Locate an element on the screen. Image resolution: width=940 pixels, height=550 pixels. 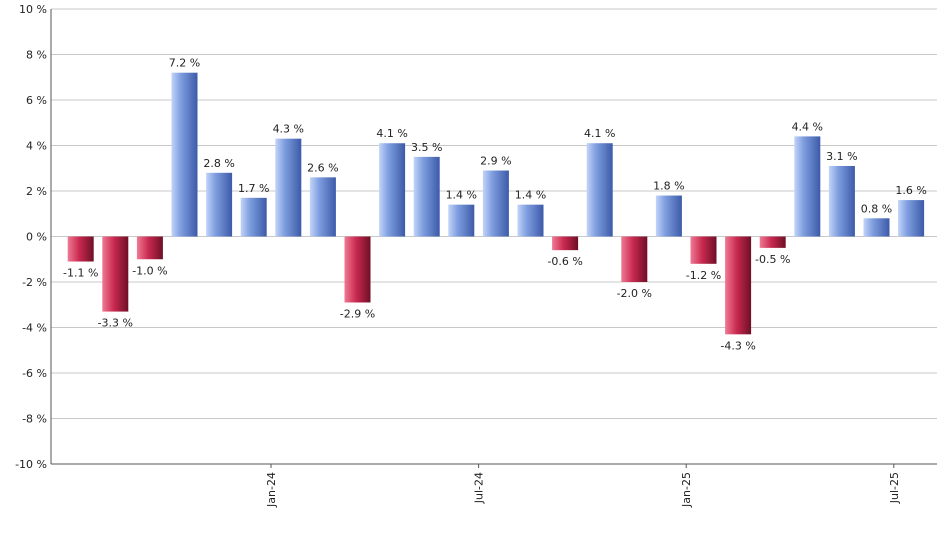
y-tick-label: 10 % is located at coordinates (33, 9).